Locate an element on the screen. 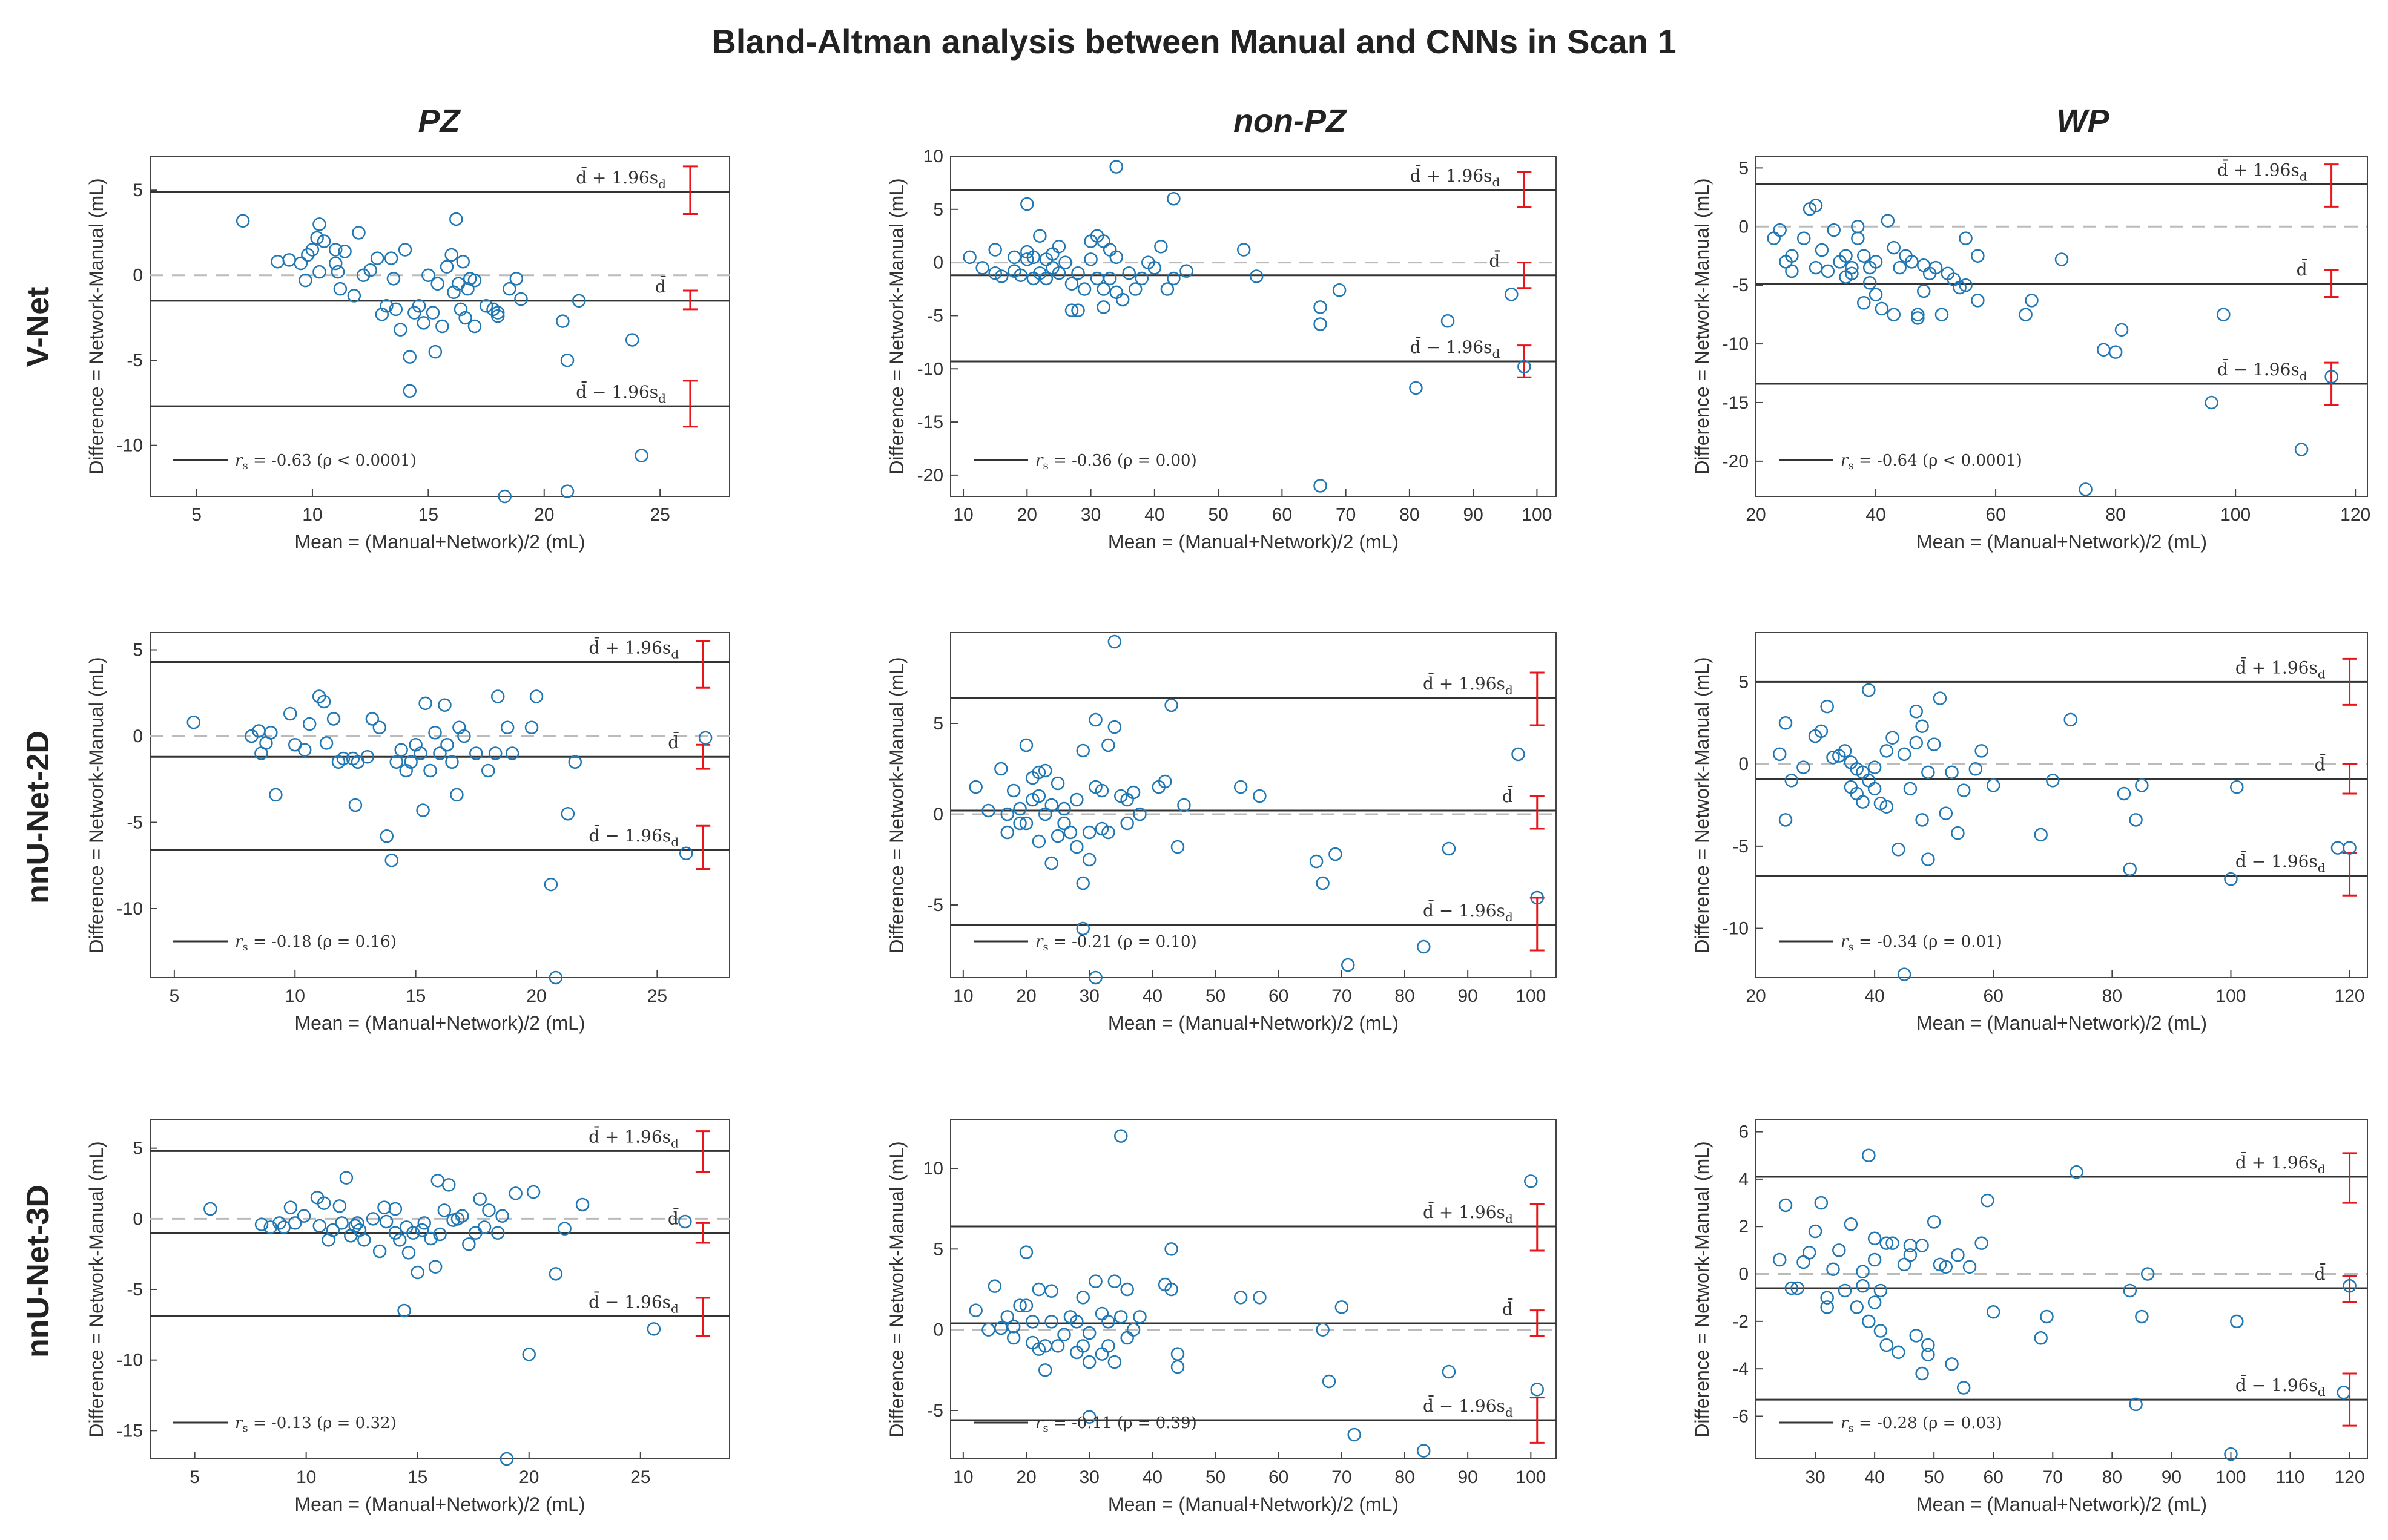  x-tick-label: 15 is located at coordinates (416, 996).